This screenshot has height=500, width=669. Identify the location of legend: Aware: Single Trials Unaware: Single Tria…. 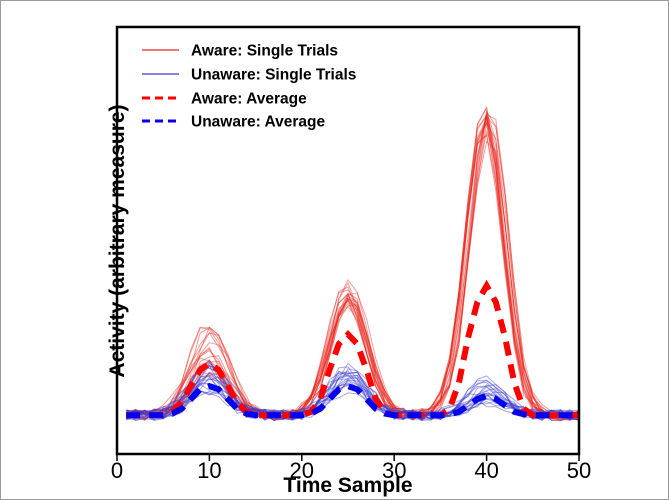
(249, 87).